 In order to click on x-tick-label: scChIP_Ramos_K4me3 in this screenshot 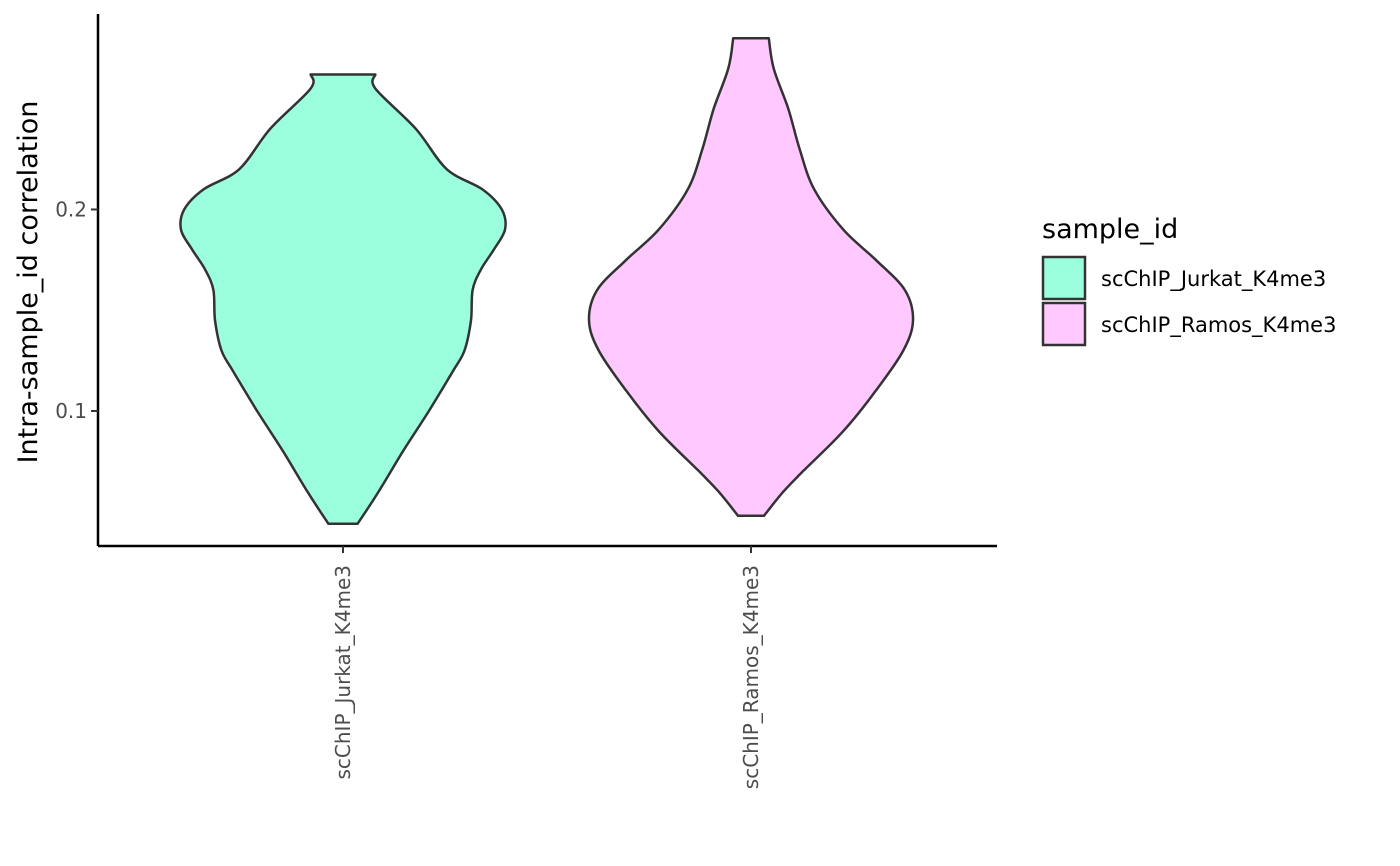, I will do `click(751, 677)`.